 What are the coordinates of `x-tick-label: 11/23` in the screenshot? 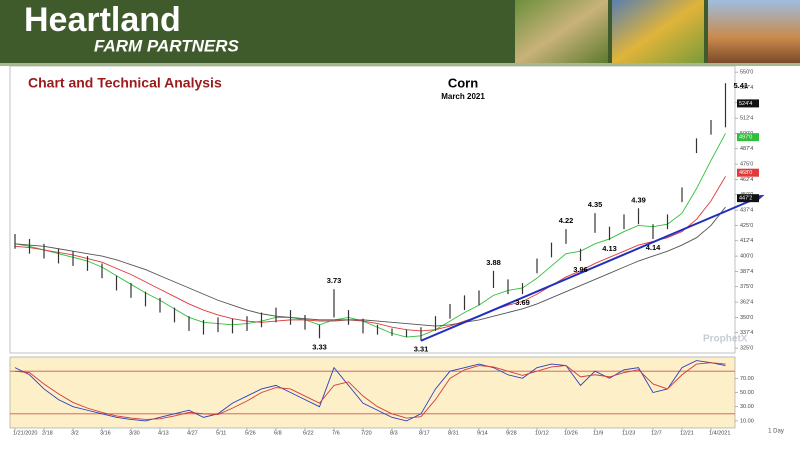 It's located at (628, 433).